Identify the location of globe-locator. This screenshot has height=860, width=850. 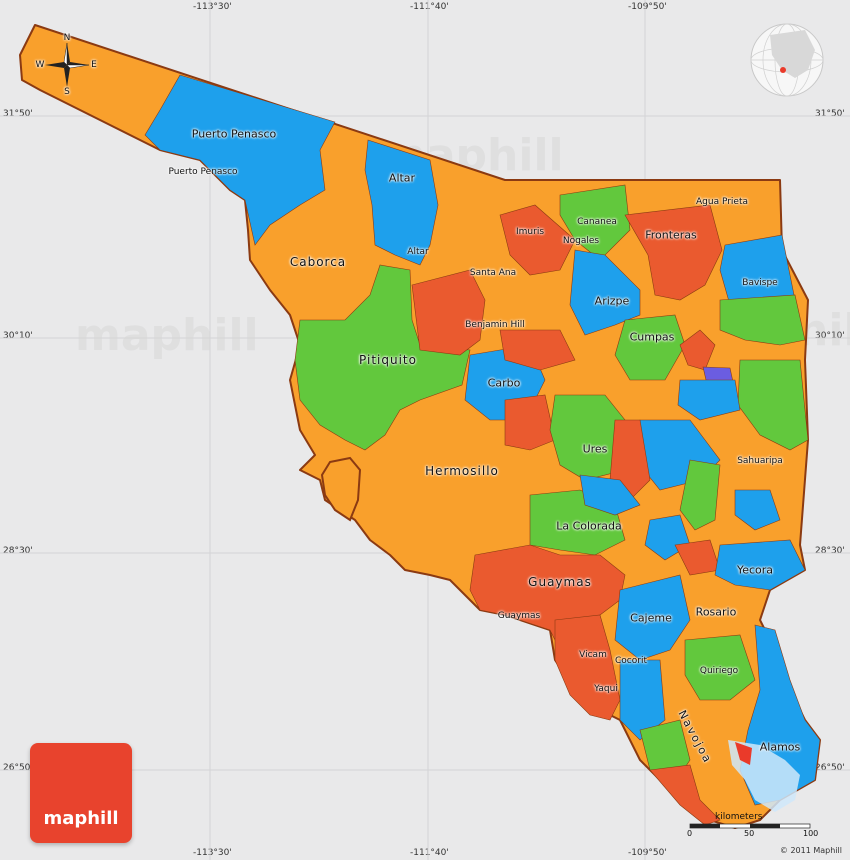
(787, 60).